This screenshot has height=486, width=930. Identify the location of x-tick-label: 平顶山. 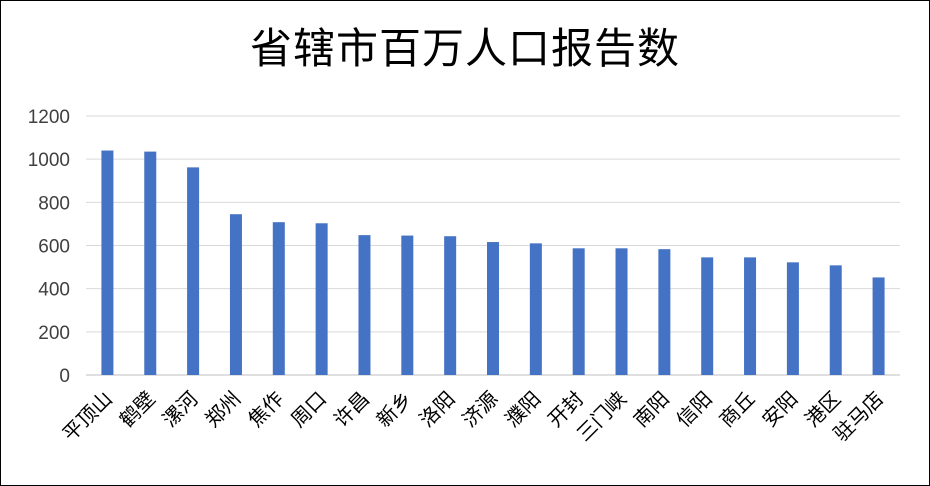
(87, 416).